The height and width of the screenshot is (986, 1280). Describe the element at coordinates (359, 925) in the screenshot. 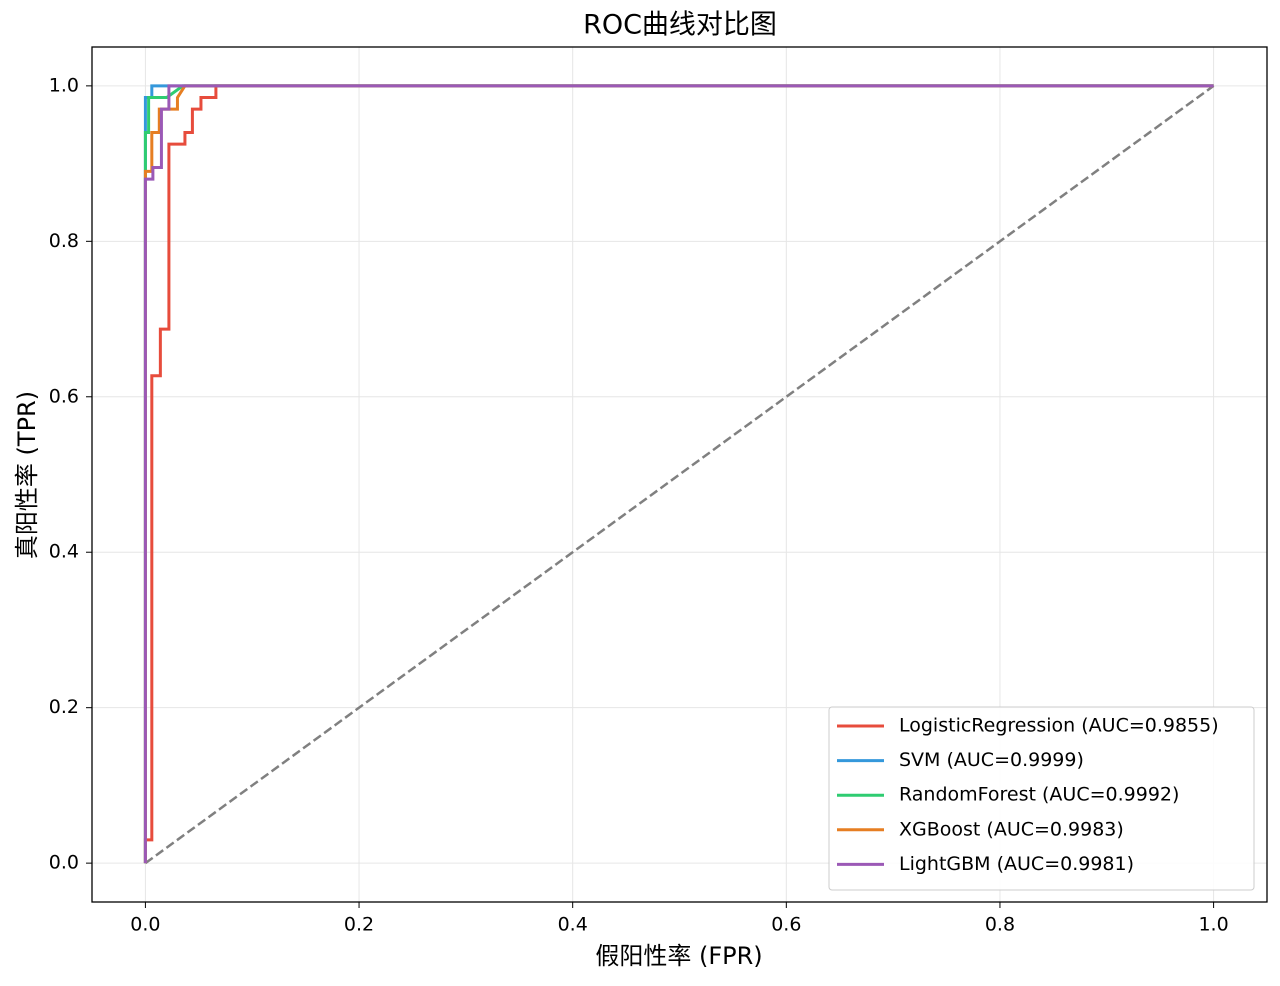

I see `x-tick-label: 0.2` at that location.